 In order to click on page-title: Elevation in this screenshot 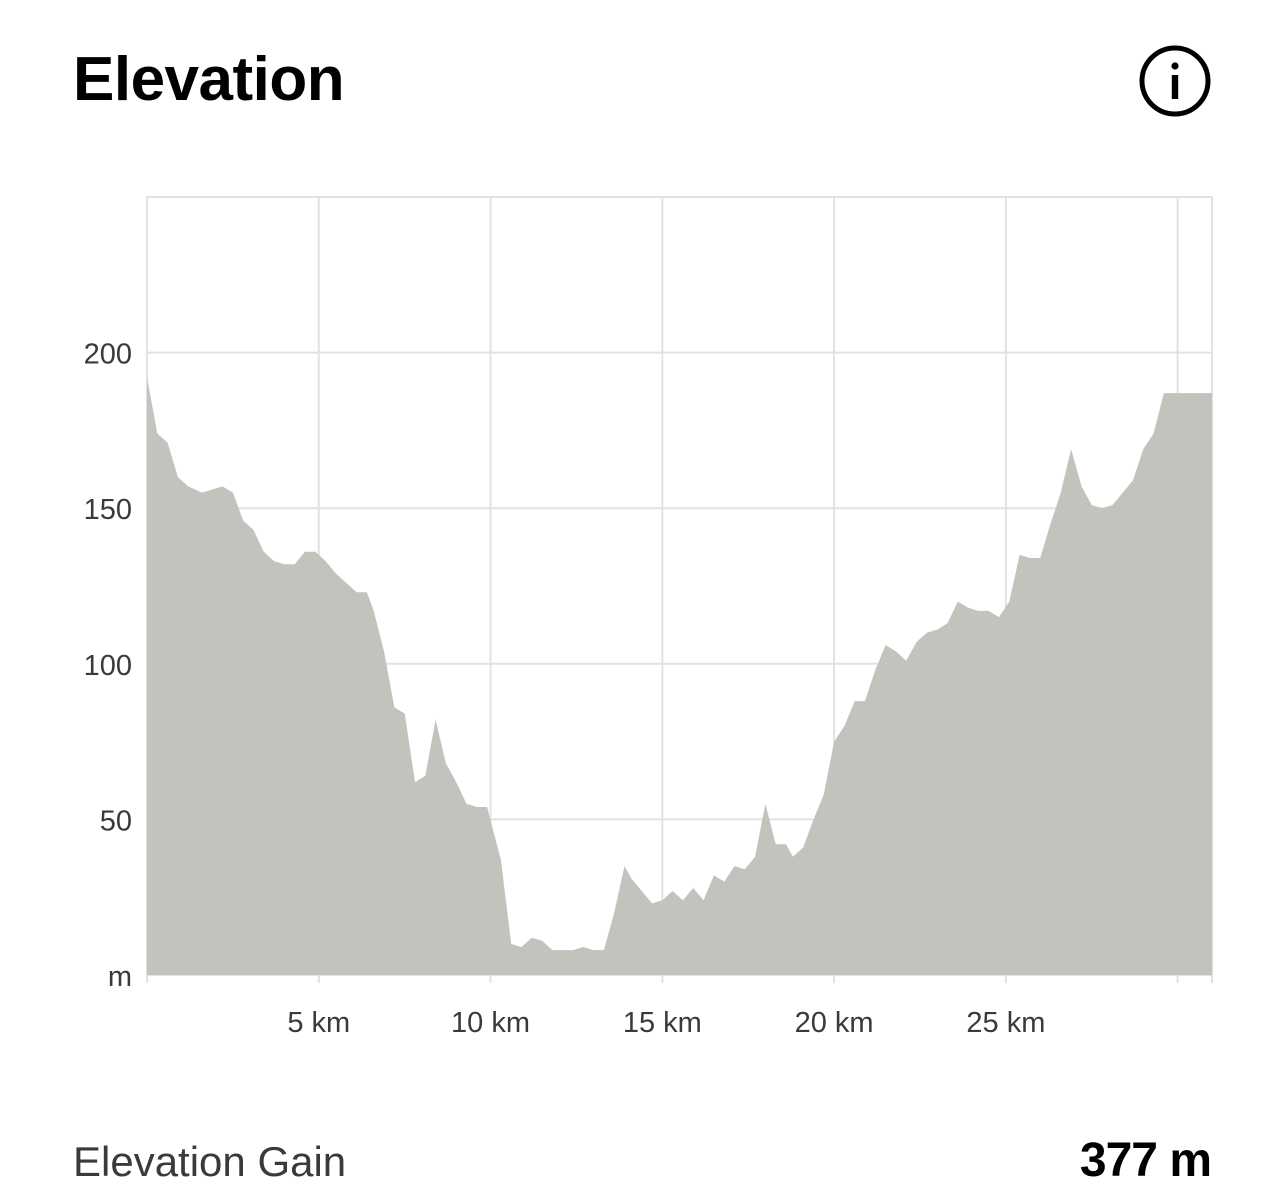, I will do `click(209, 79)`.